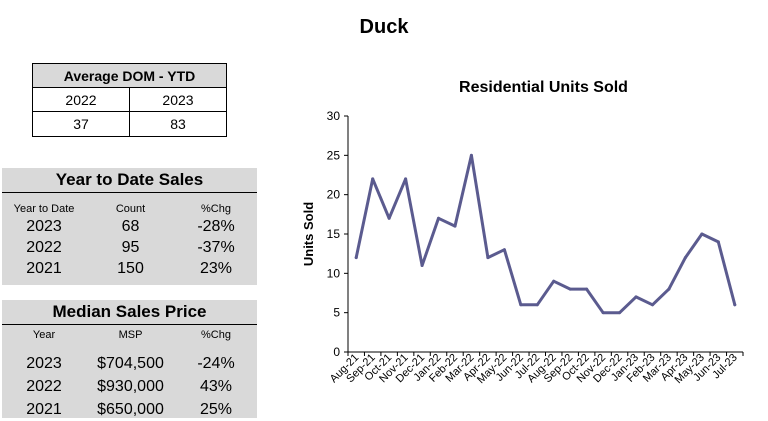 This screenshot has height=421, width=768. I want to click on dom-table-title: Average DOM - YTD, so click(129, 75).